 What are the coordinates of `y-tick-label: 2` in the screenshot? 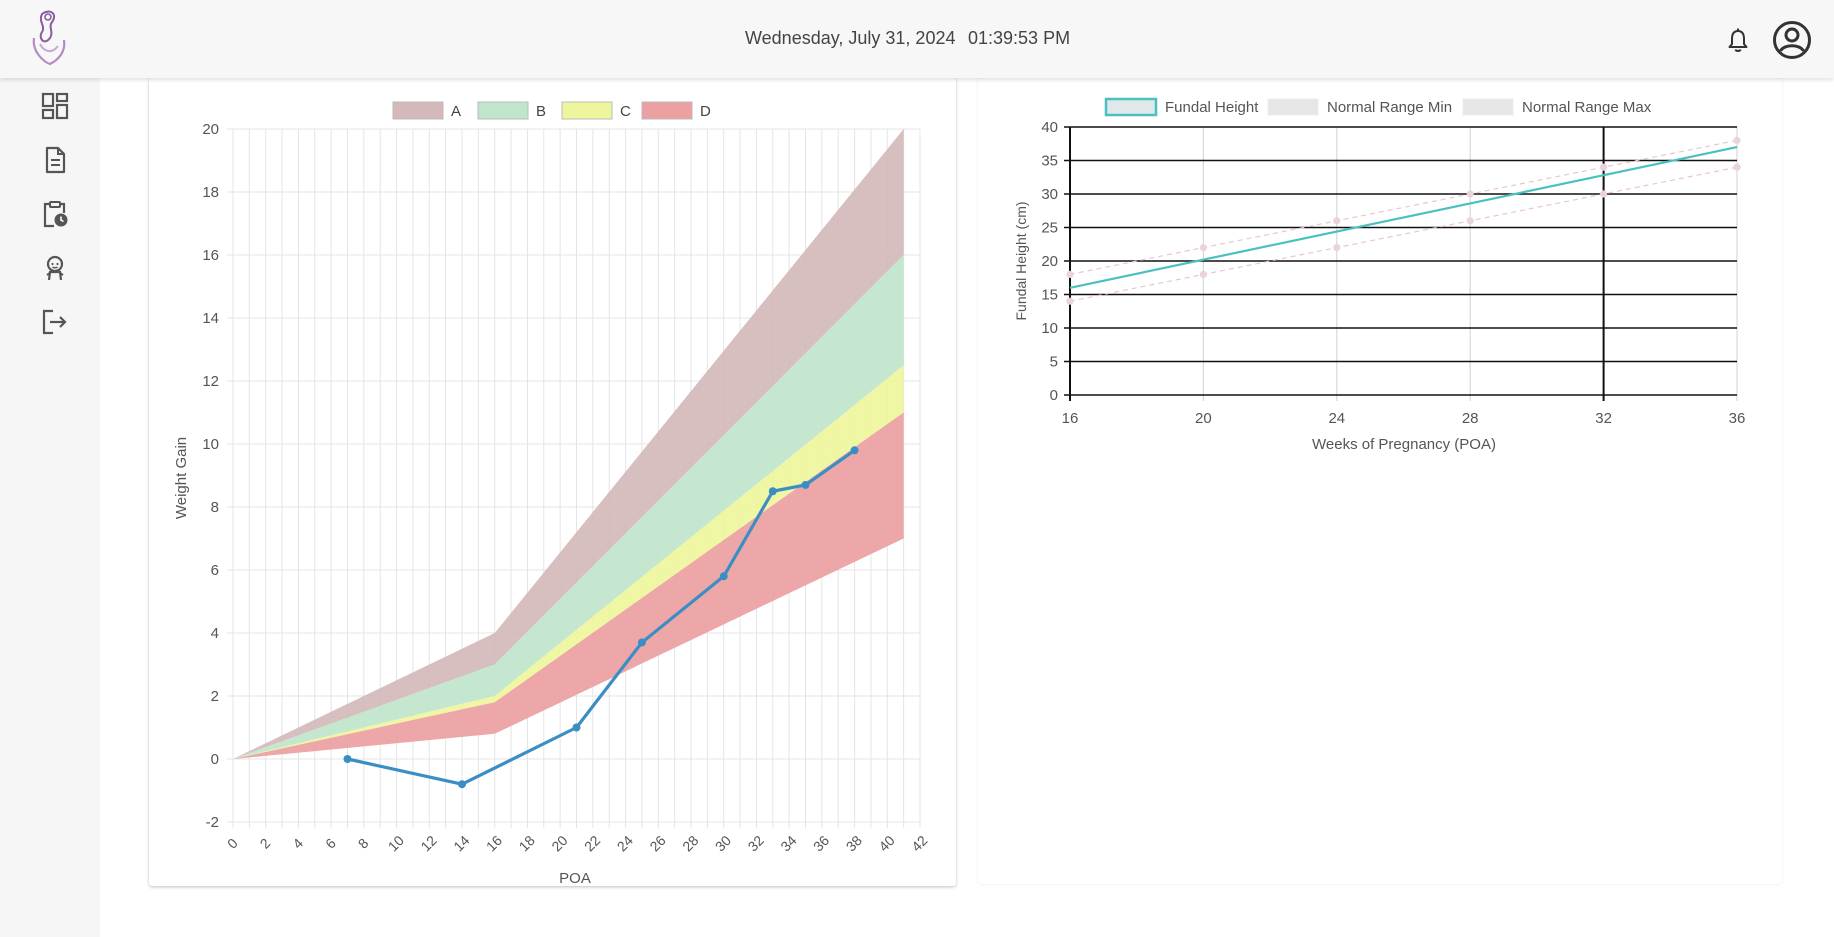 It's located at (215, 696).